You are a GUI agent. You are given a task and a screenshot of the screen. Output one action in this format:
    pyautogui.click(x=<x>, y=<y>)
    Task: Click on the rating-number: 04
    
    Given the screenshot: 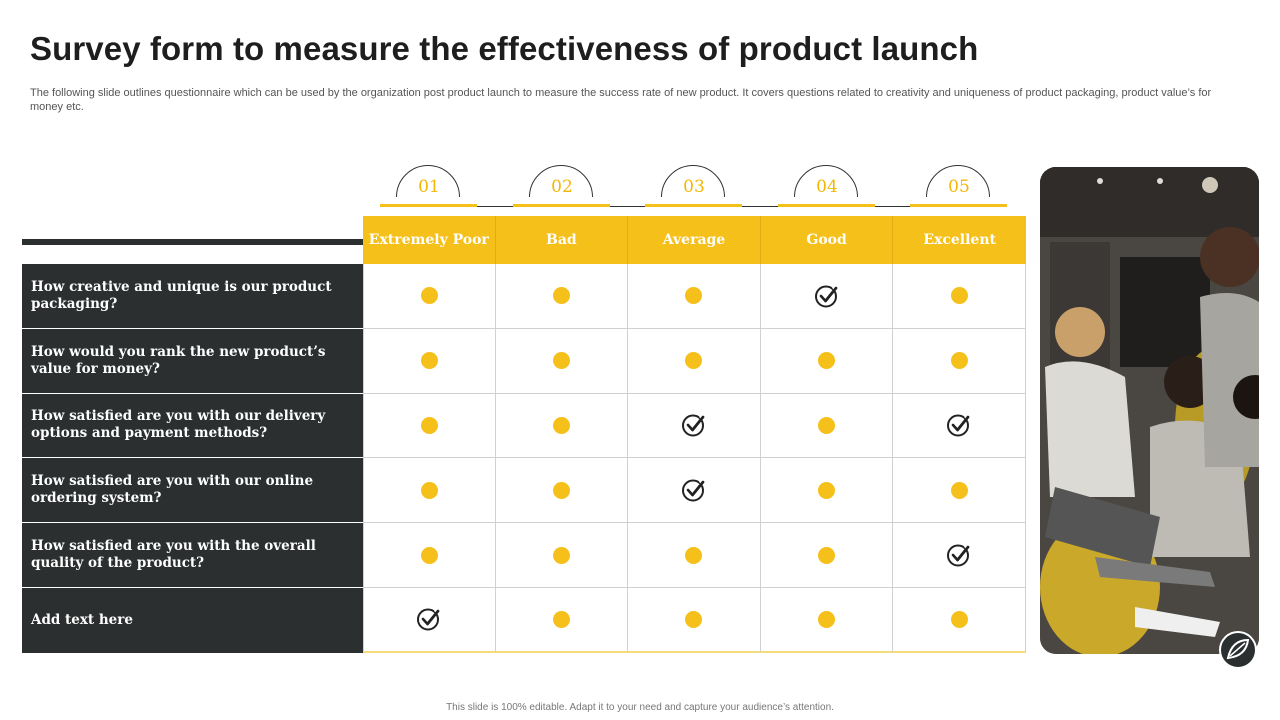 What is the action you would take?
    pyautogui.click(x=827, y=187)
    